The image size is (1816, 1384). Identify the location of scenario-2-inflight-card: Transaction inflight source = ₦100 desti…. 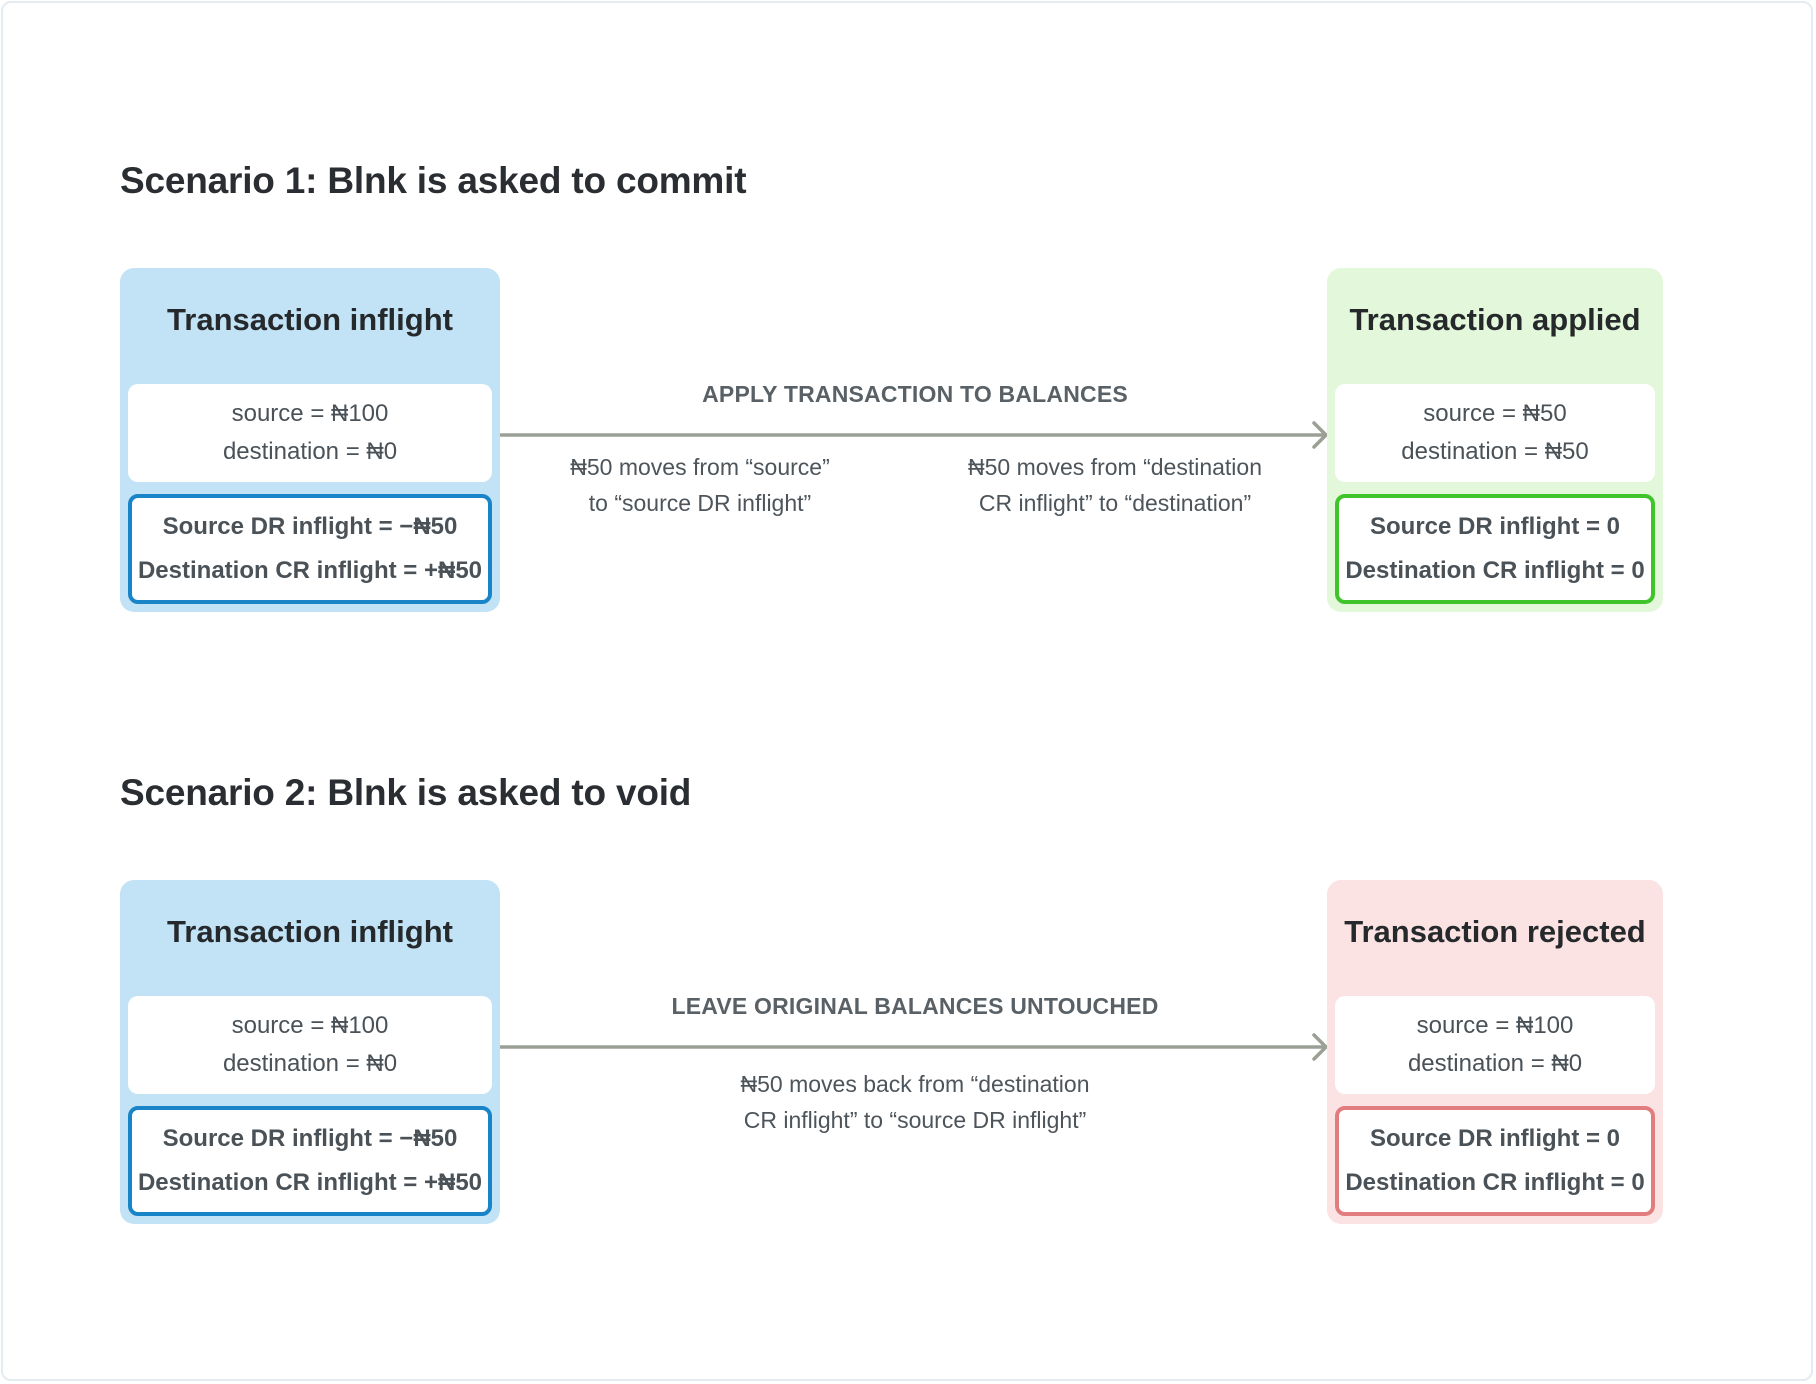
(310, 1052).